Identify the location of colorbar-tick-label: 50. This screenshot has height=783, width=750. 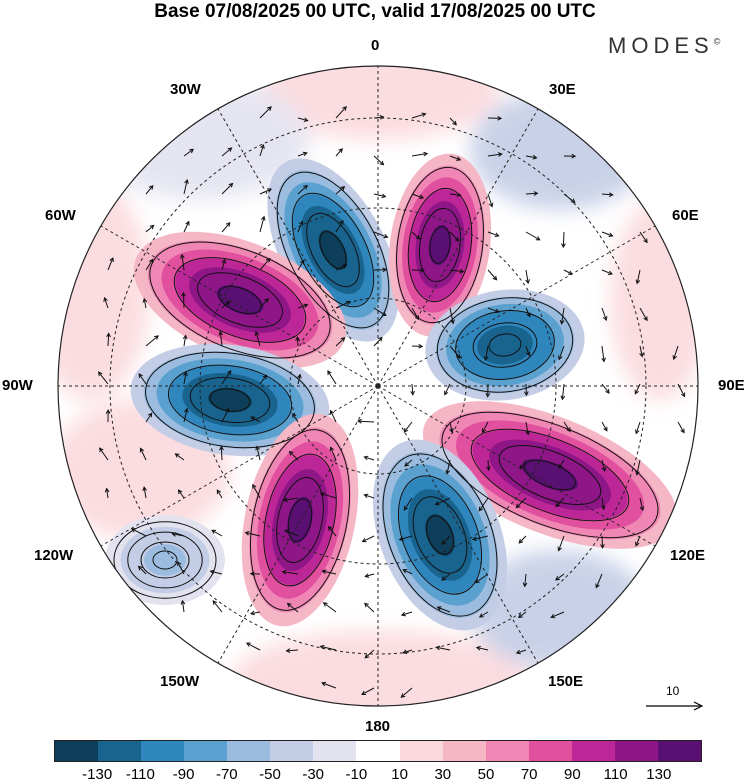
(486, 774).